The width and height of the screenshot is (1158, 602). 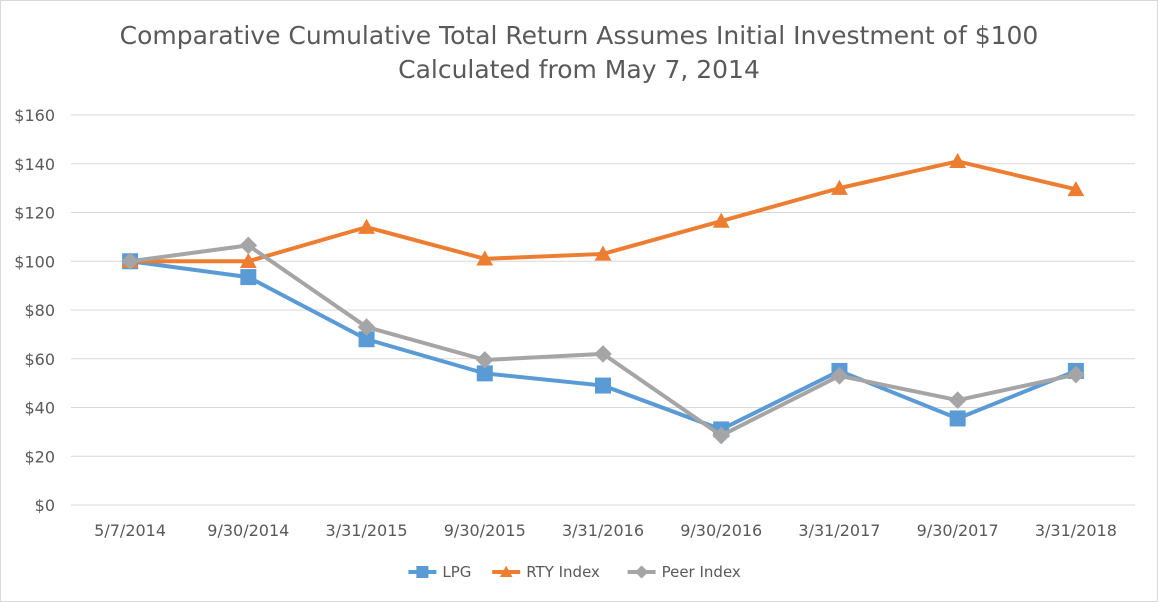 I want to click on y-tick-label: $140, so click(x=34, y=164).